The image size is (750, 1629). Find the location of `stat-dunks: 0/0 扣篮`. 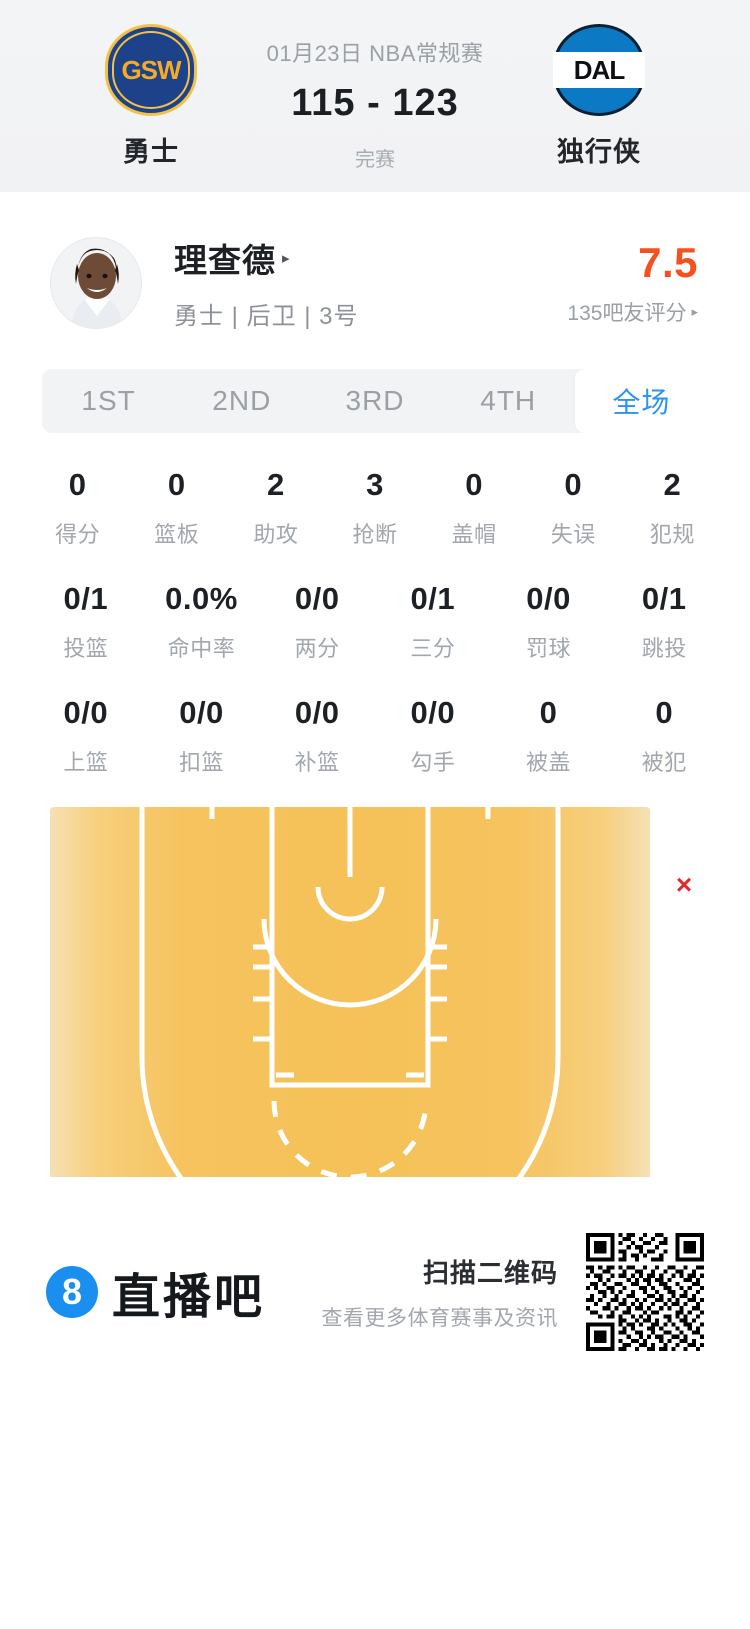

stat-dunks: 0/0 扣篮 is located at coordinates (202, 736).